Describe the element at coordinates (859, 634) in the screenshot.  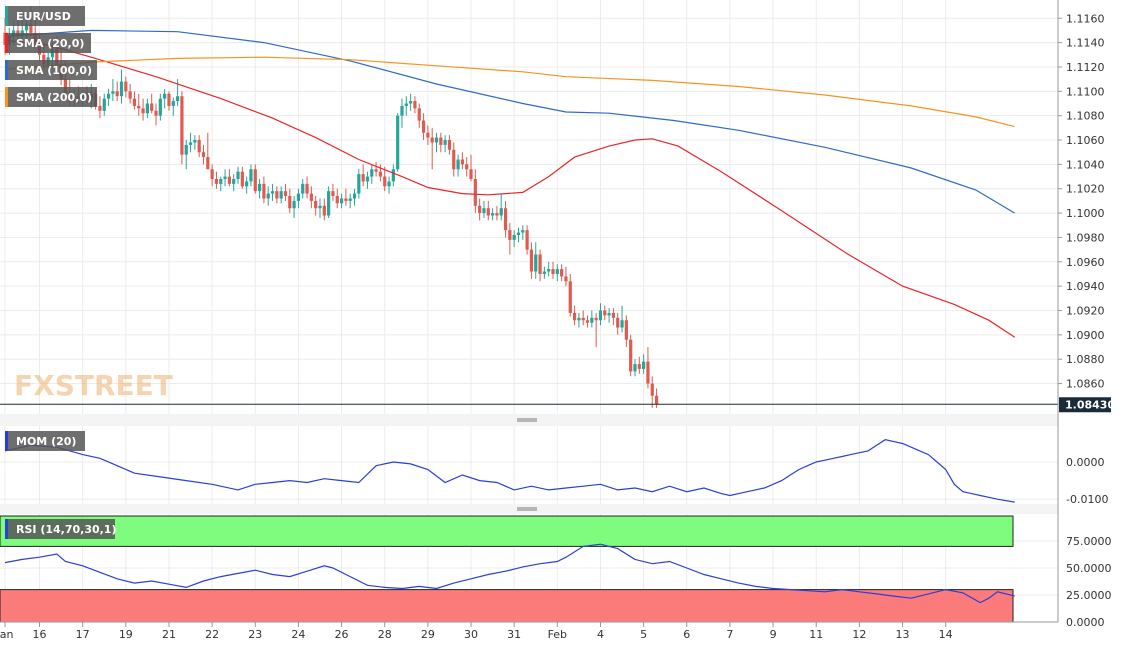
I see `x-tick-label: 12` at that location.